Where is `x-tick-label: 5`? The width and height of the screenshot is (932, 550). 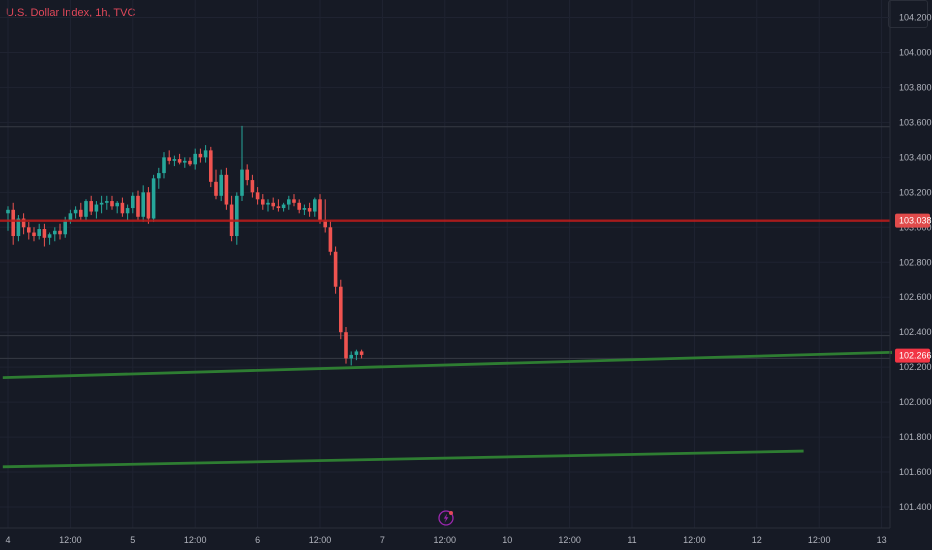 x-tick-label: 5 is located at coordinates (132, 540).